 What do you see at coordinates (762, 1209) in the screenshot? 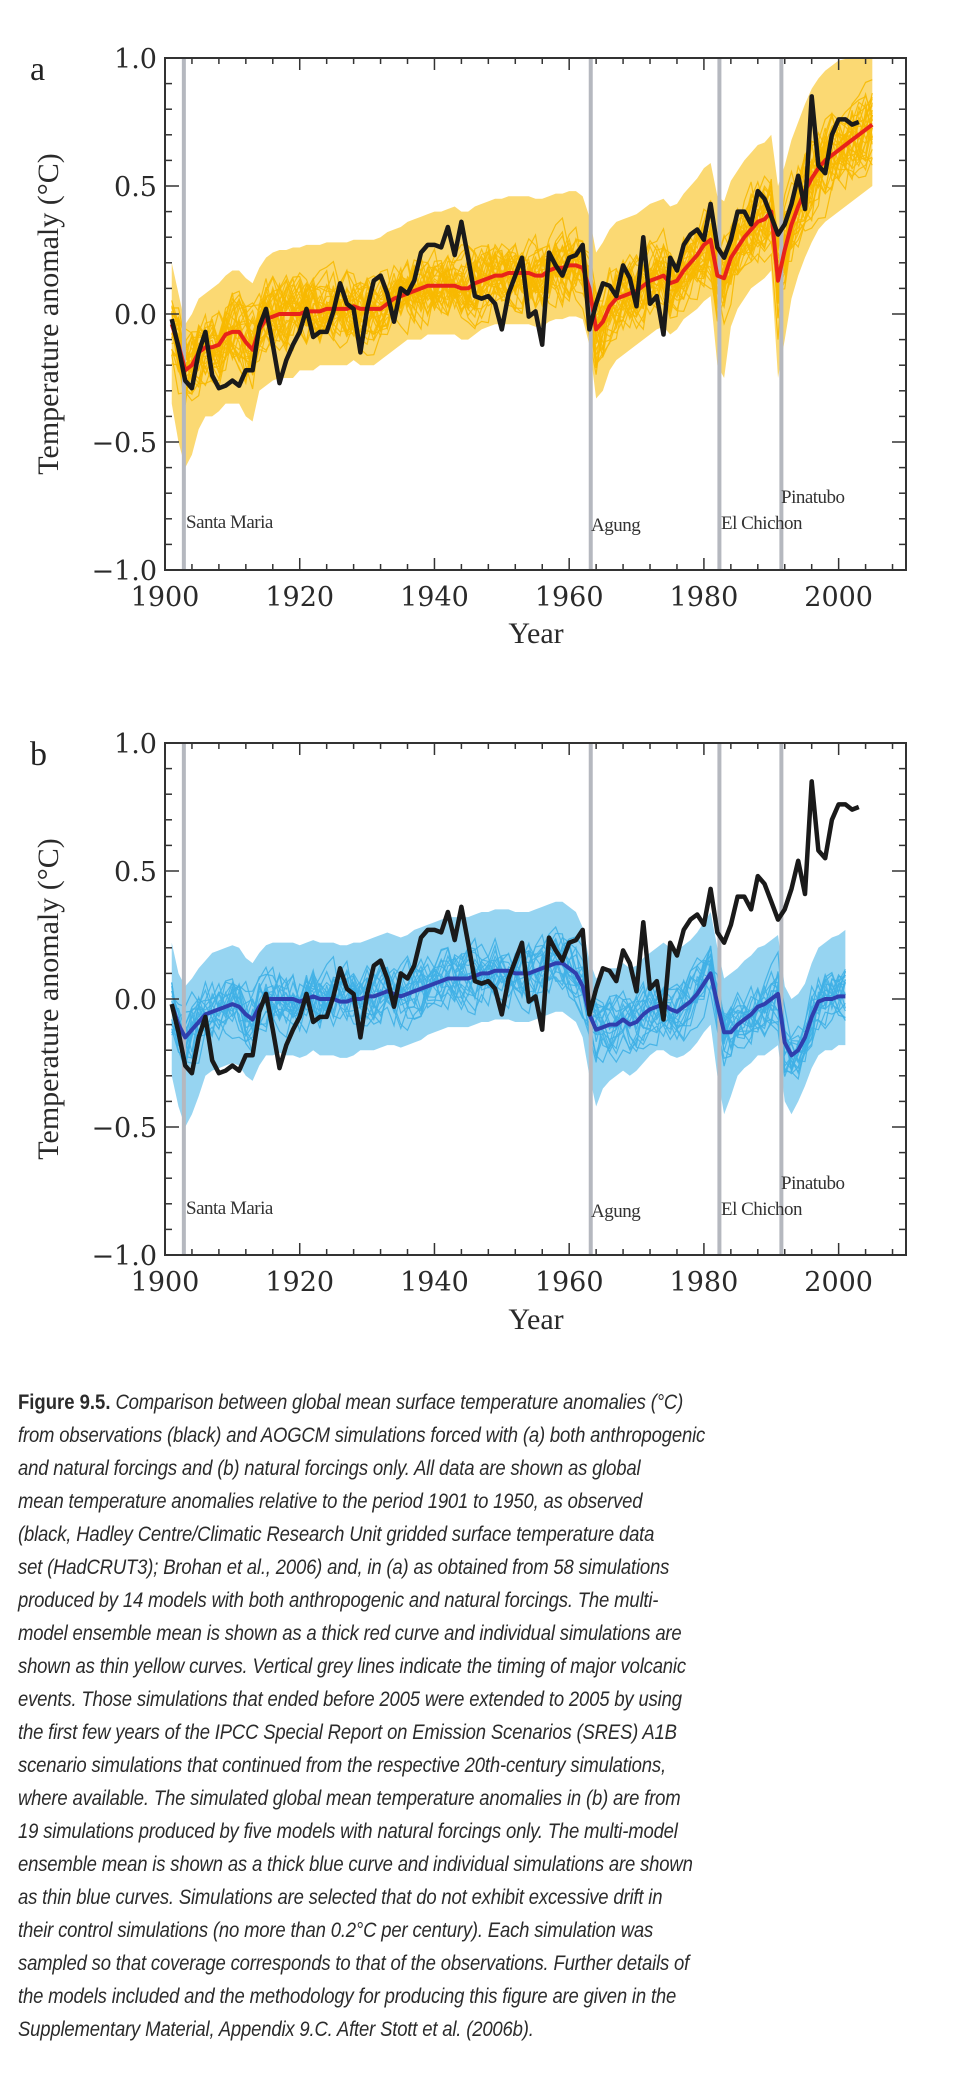
I see `panel-b-label-el-chichon: El Chichon` at bounding box center [762, 1209].